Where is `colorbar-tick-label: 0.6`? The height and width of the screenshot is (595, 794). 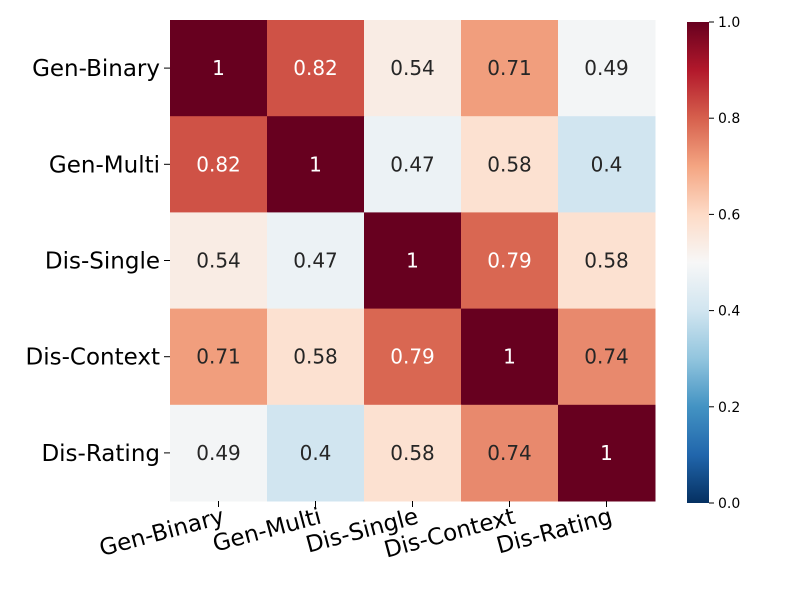 colorbar-tick-label: 0.6 is located at coordinates (729, 215).